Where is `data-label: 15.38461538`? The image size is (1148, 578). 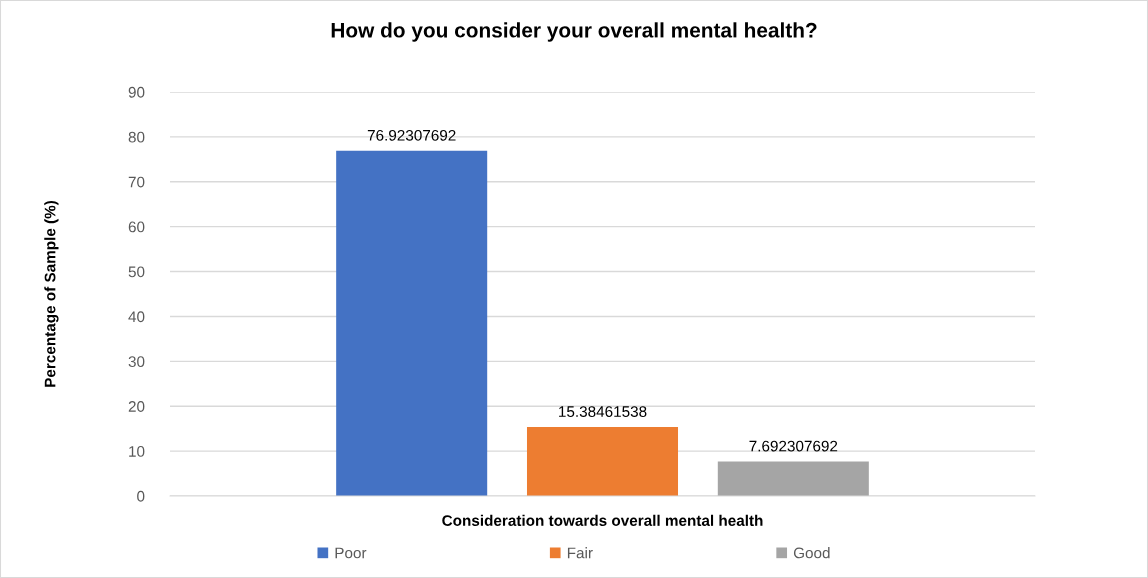
data-label: 15.38461538 is located at coordinates (603, 411).